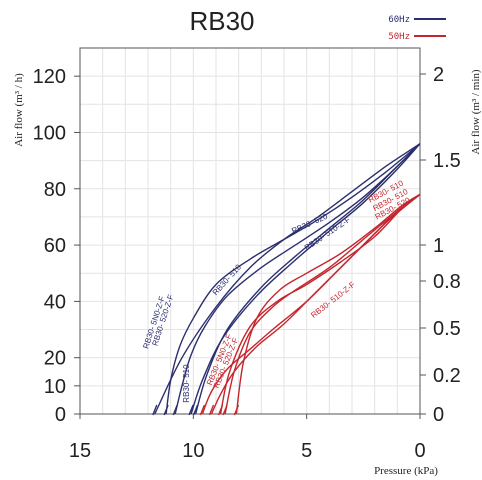 This screenshot has width=482, height=480. I want to click on y-tick-label: 40, so click(55, 302).